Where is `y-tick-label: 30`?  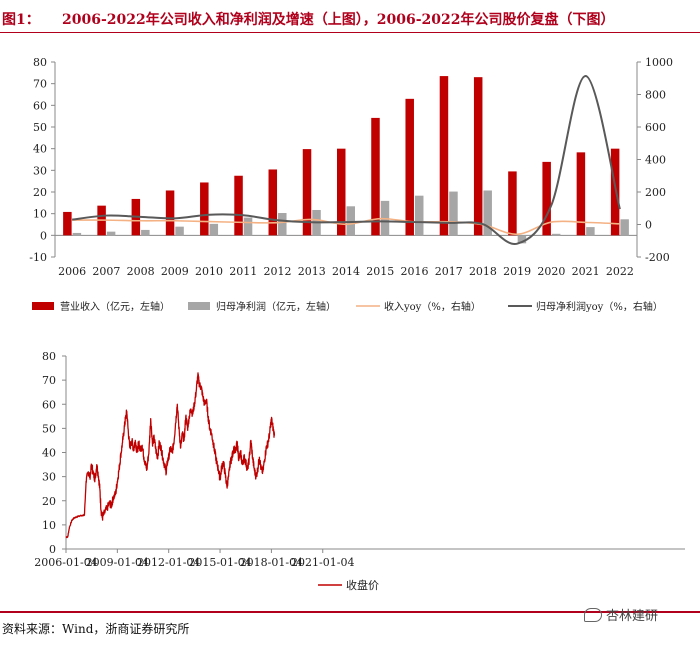
y-tick-label: 30 is located at coordinates (49, 477).